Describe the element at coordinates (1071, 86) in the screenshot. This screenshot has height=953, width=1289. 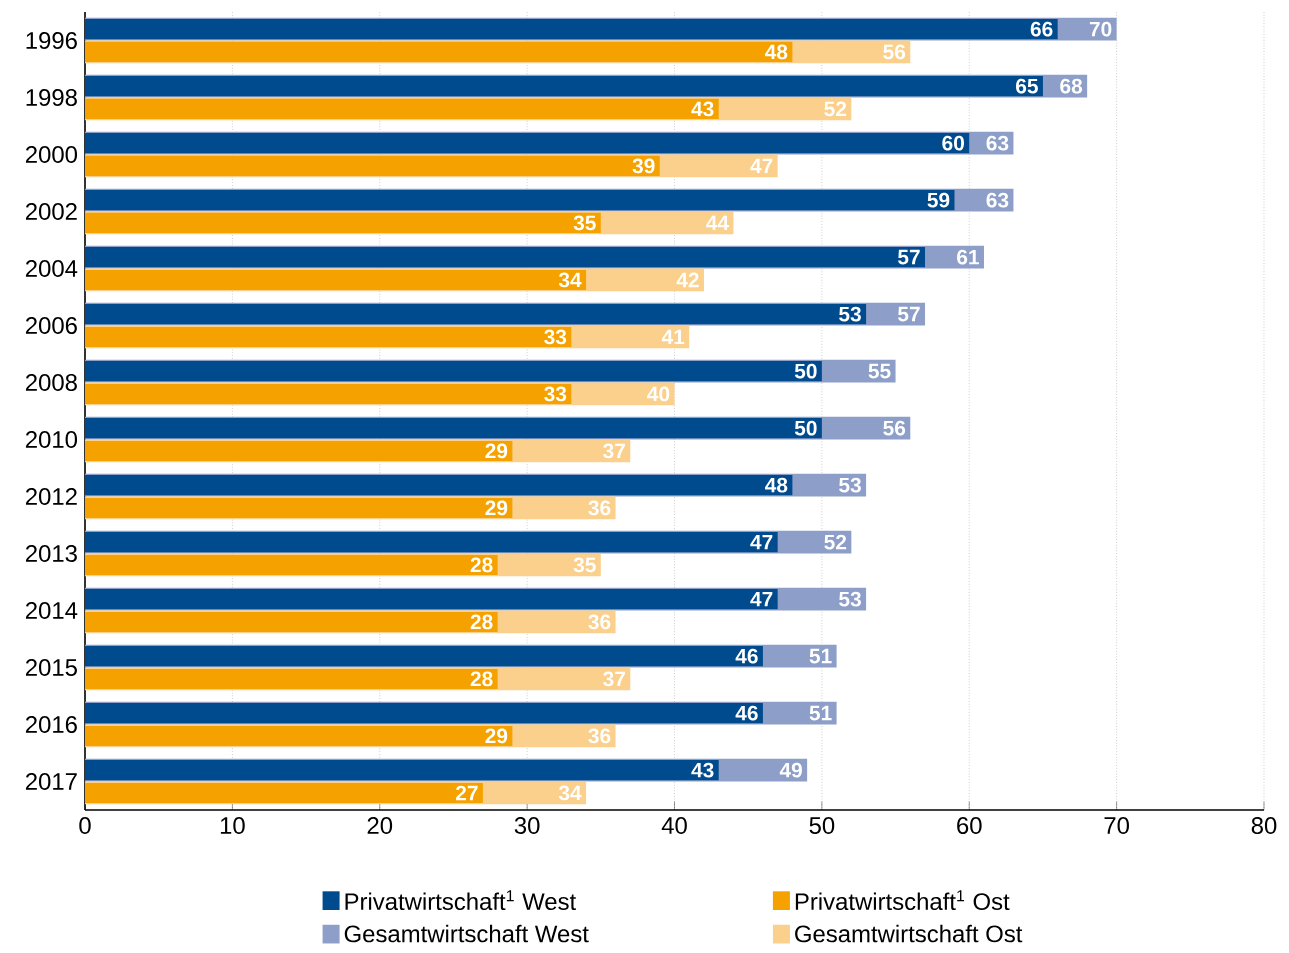
I see `data-label: 68` at that location.